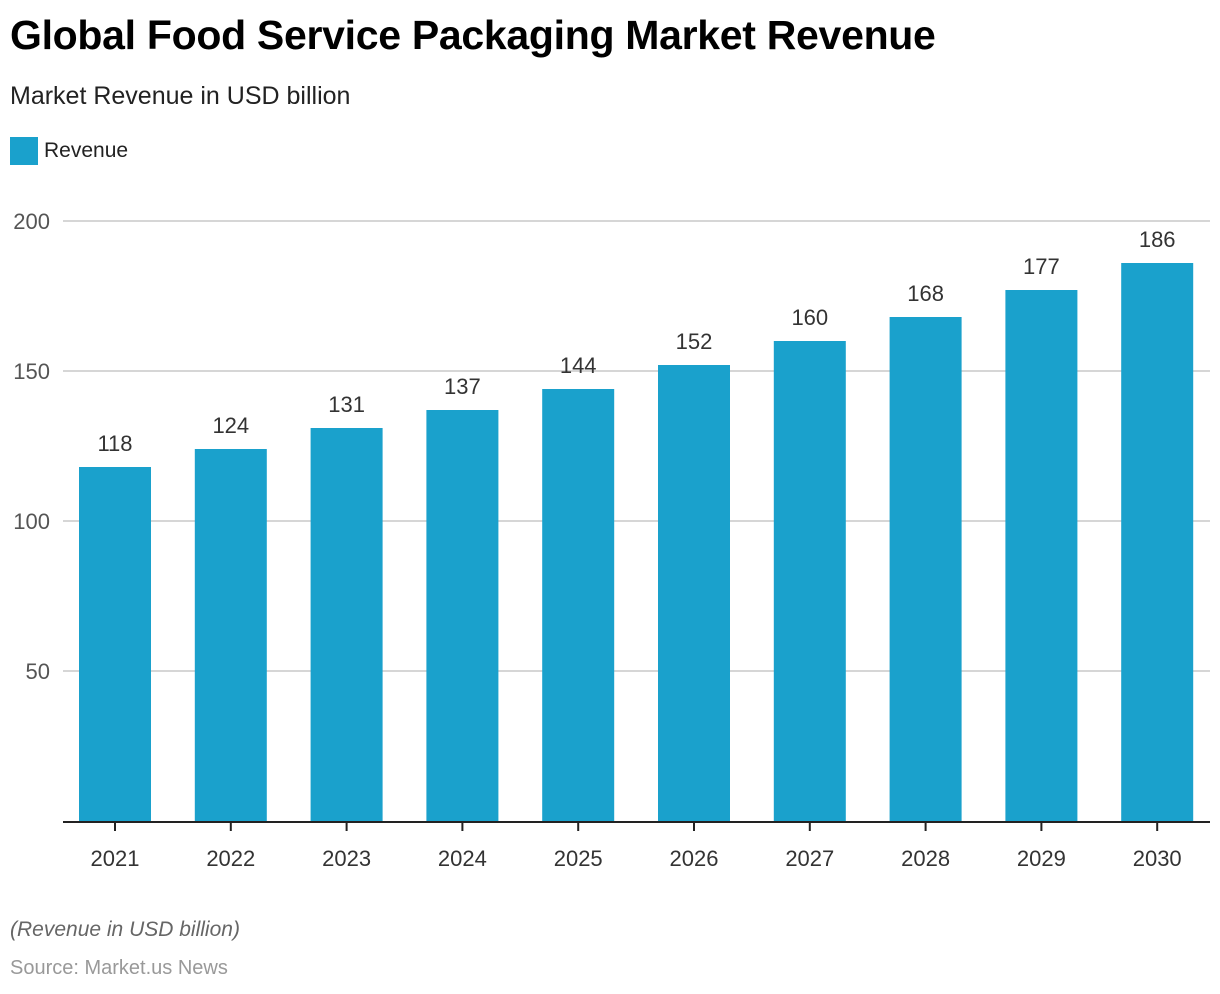 This screenshot has height=994, width=1220. What do you see at coordinates (694, 341) in the screenshot?
I see `data-label: 152` at bounding box center [694, 341].